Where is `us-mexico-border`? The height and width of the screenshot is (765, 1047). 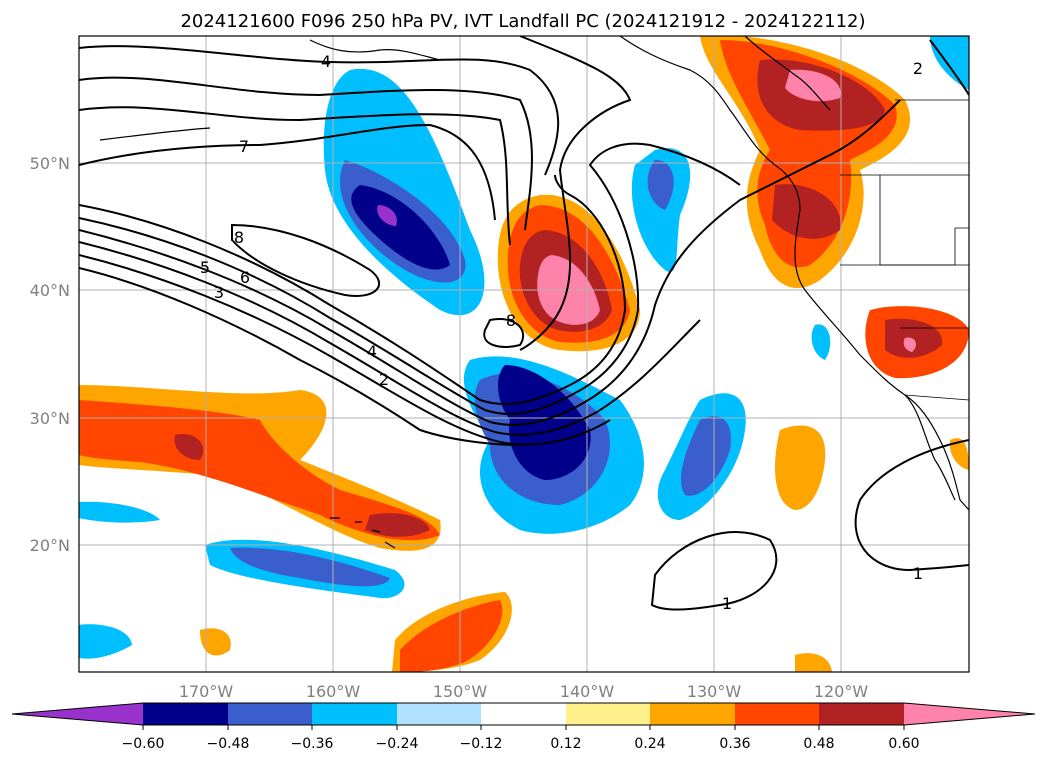 us-mexico-border is located at coordinates (936, 397).